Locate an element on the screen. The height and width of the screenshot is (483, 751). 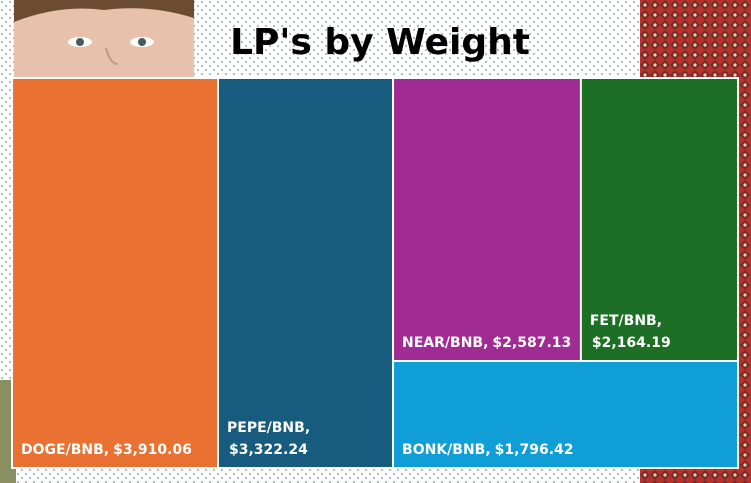
tile-value-label: $2,164.19 is located at coordinates (631, 343).